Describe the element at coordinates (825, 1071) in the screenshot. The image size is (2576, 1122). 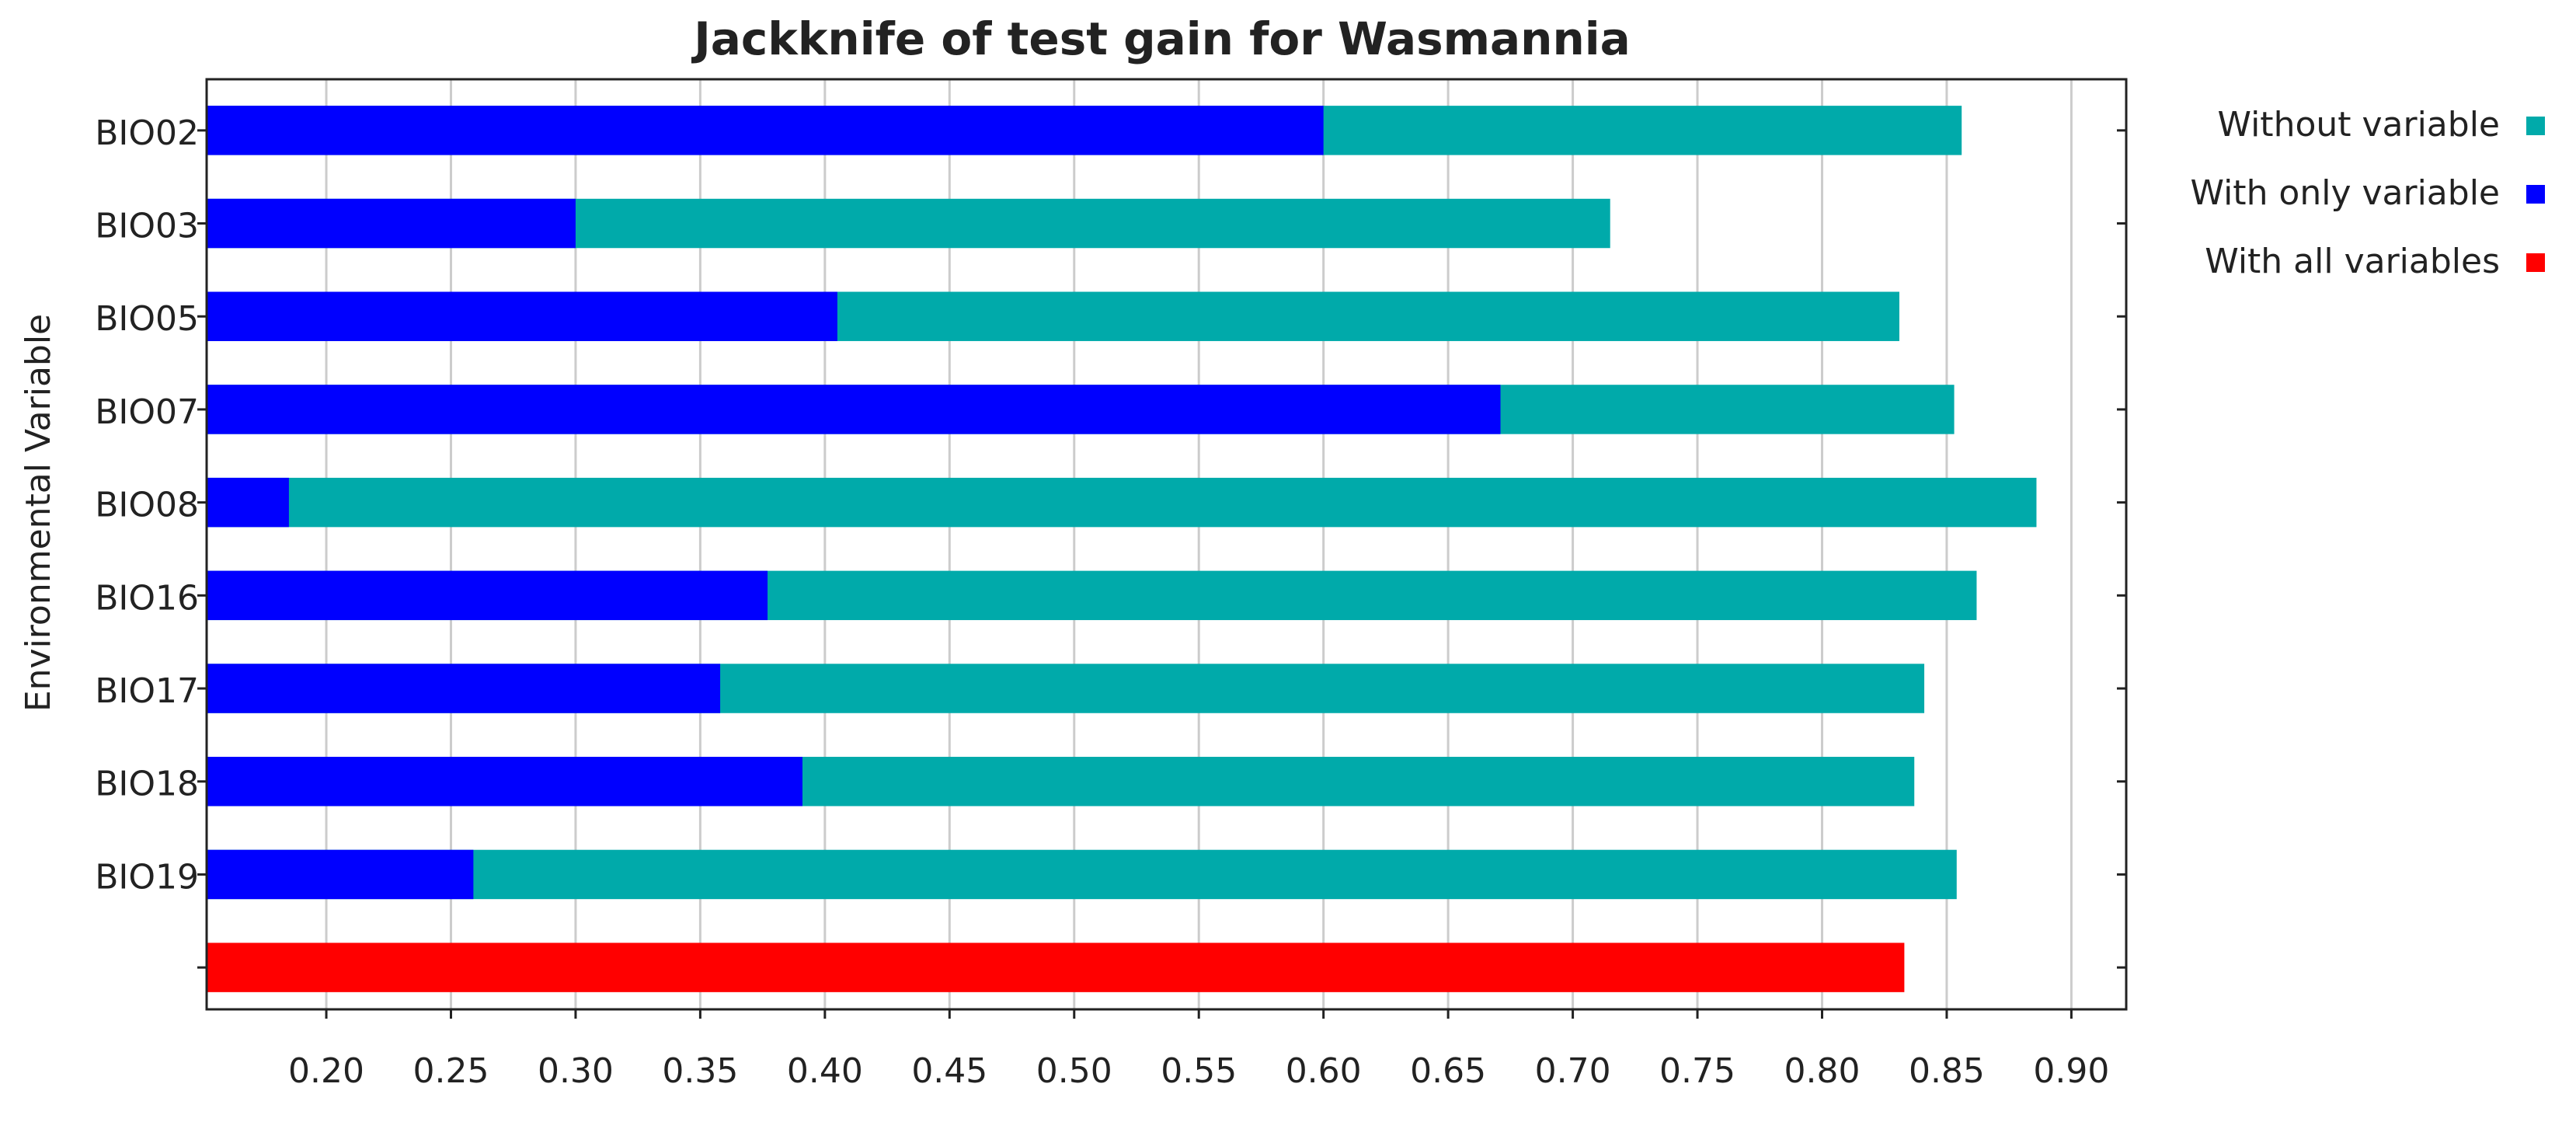
I see `x-tick-label: 0.40` at that location.